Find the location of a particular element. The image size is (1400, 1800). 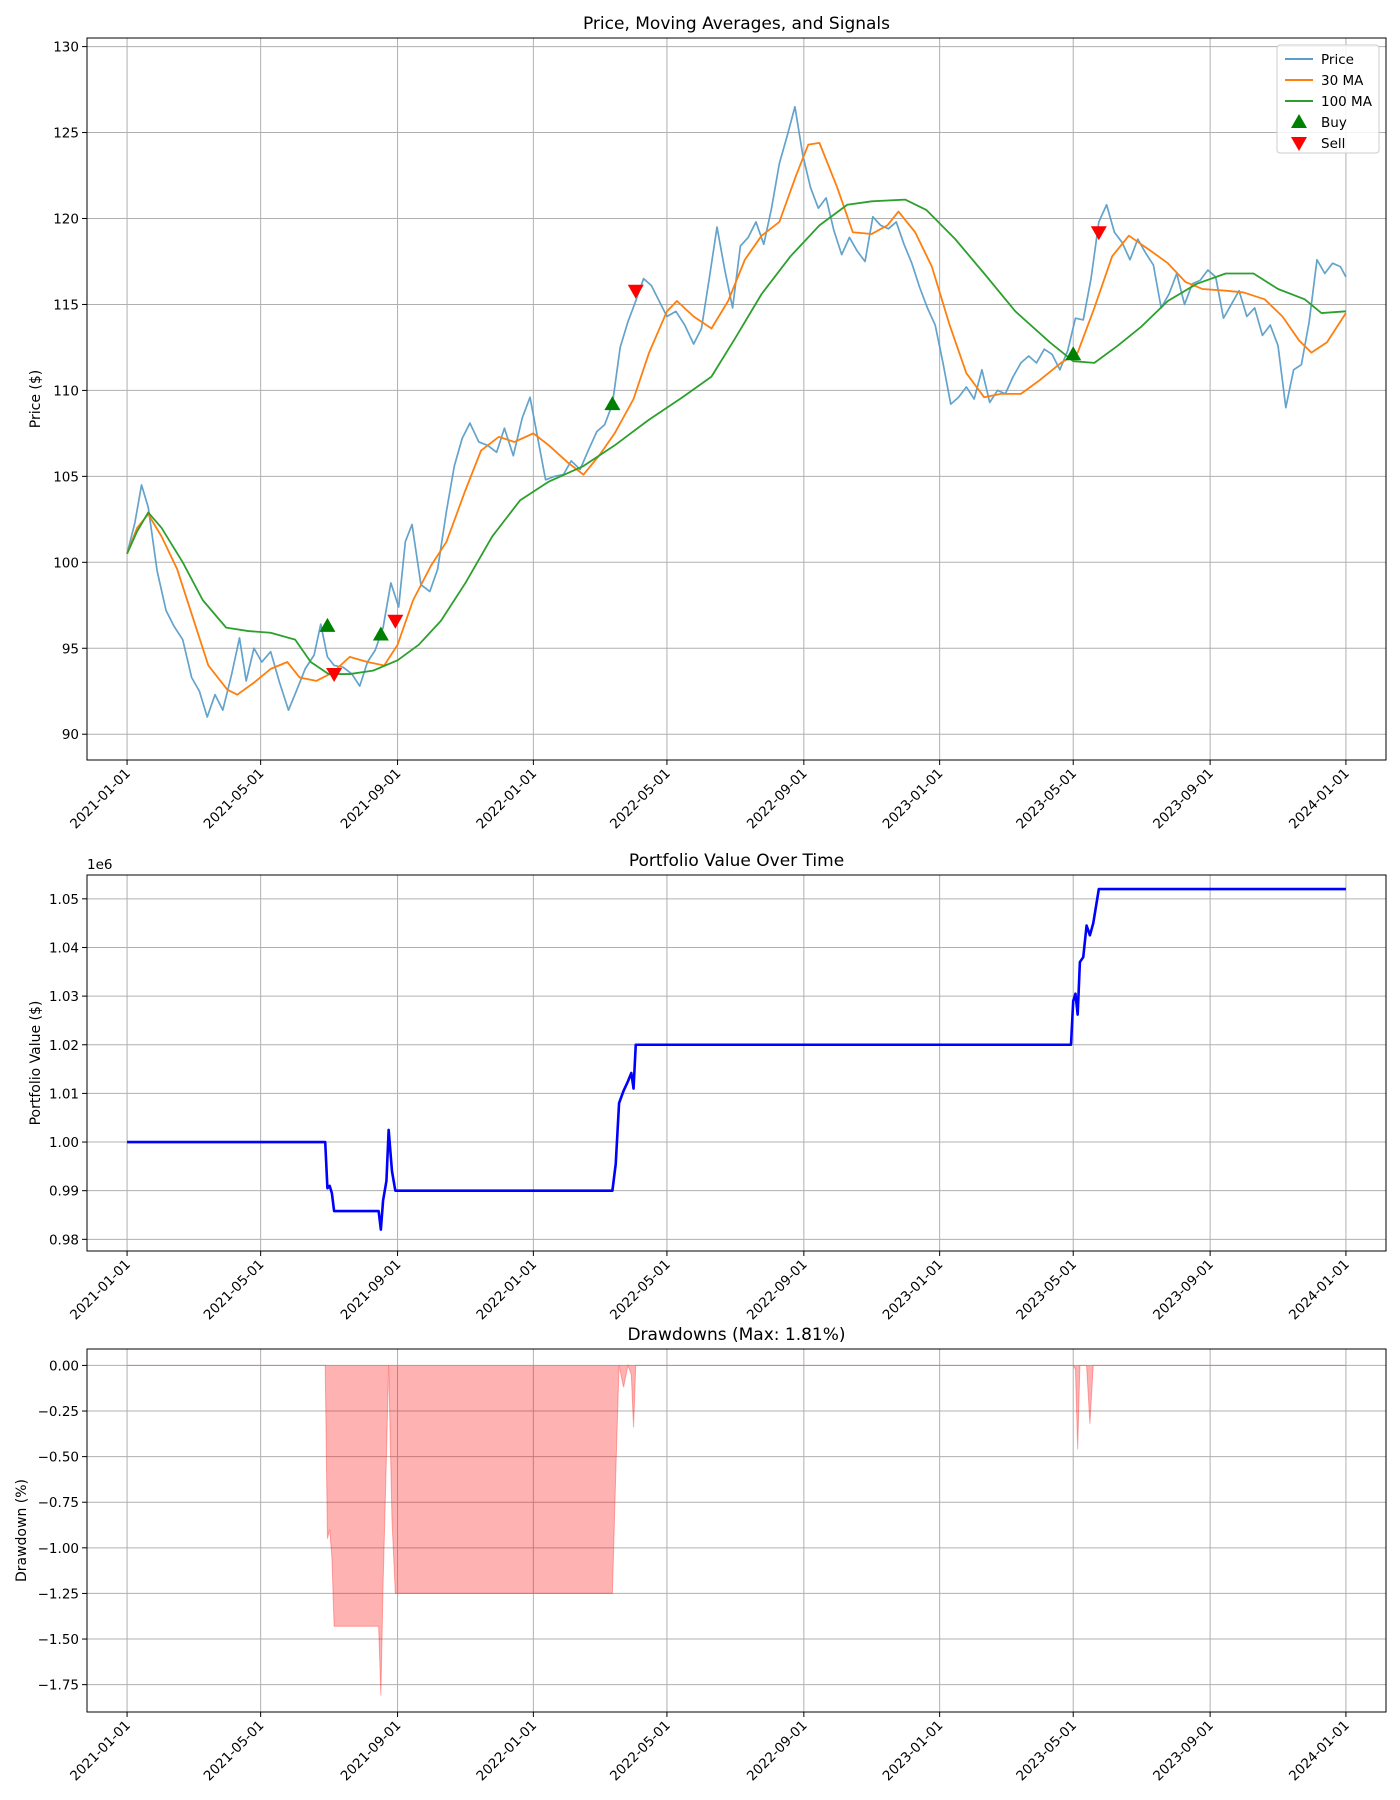

portfolio-chart-x-tick-label: 2023-01-01 is located at coordinates (913, 1290).